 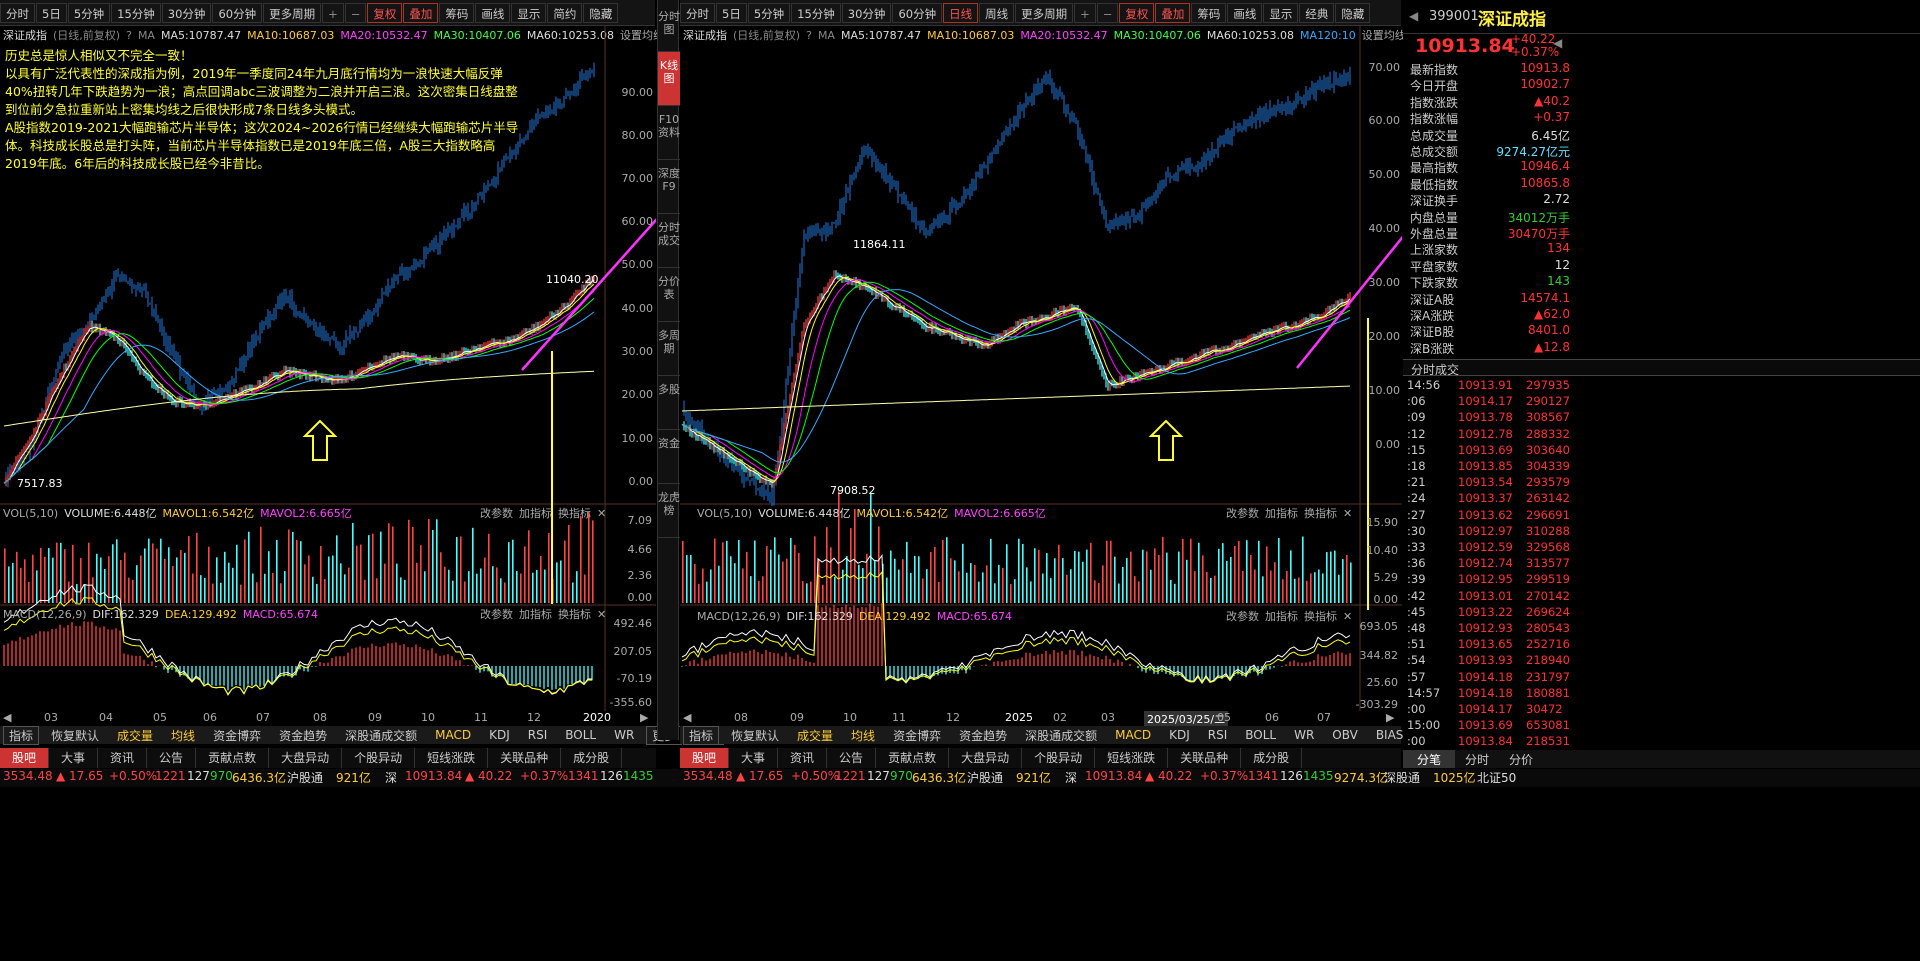 I want to click on next-icon: ◀, so click(x=1558, y=43).